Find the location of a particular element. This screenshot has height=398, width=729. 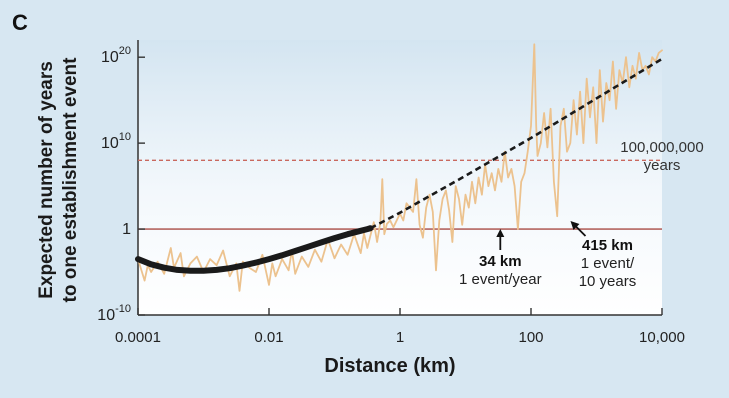

x-tick-label-1: 0.0001 is located at coordinates (138, 337).